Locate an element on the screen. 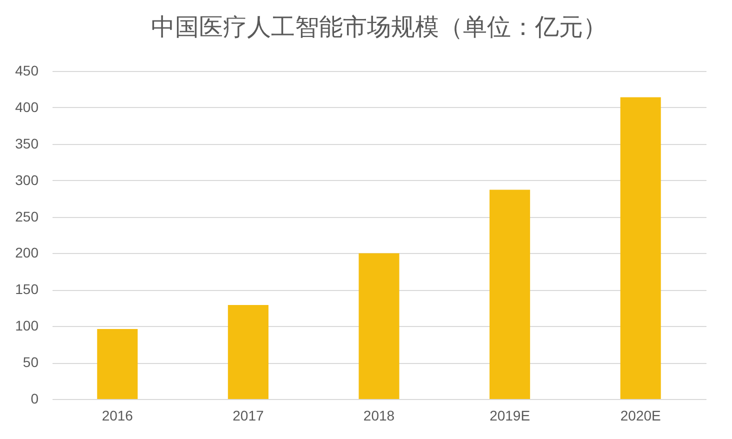 This screenshot has width=732, height=439. x-tick-label: 2016 is located at coordinates (118, 416).